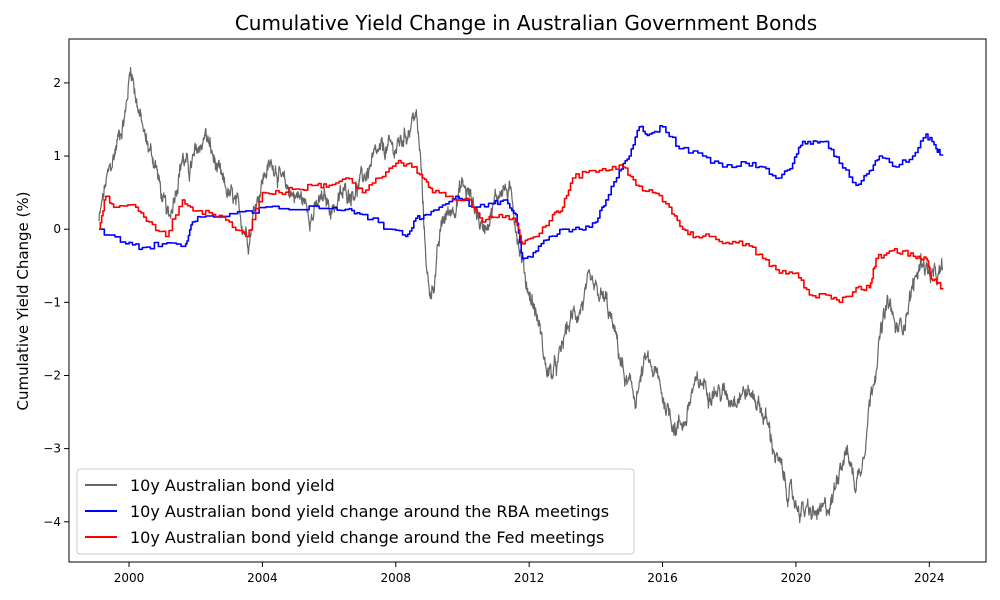 Image resolution: width=1000 pixels, height=600 pixels. Describe the element at coordinates (52, 522) in the screenshot. I see `y-tick-label: −4` at that location.